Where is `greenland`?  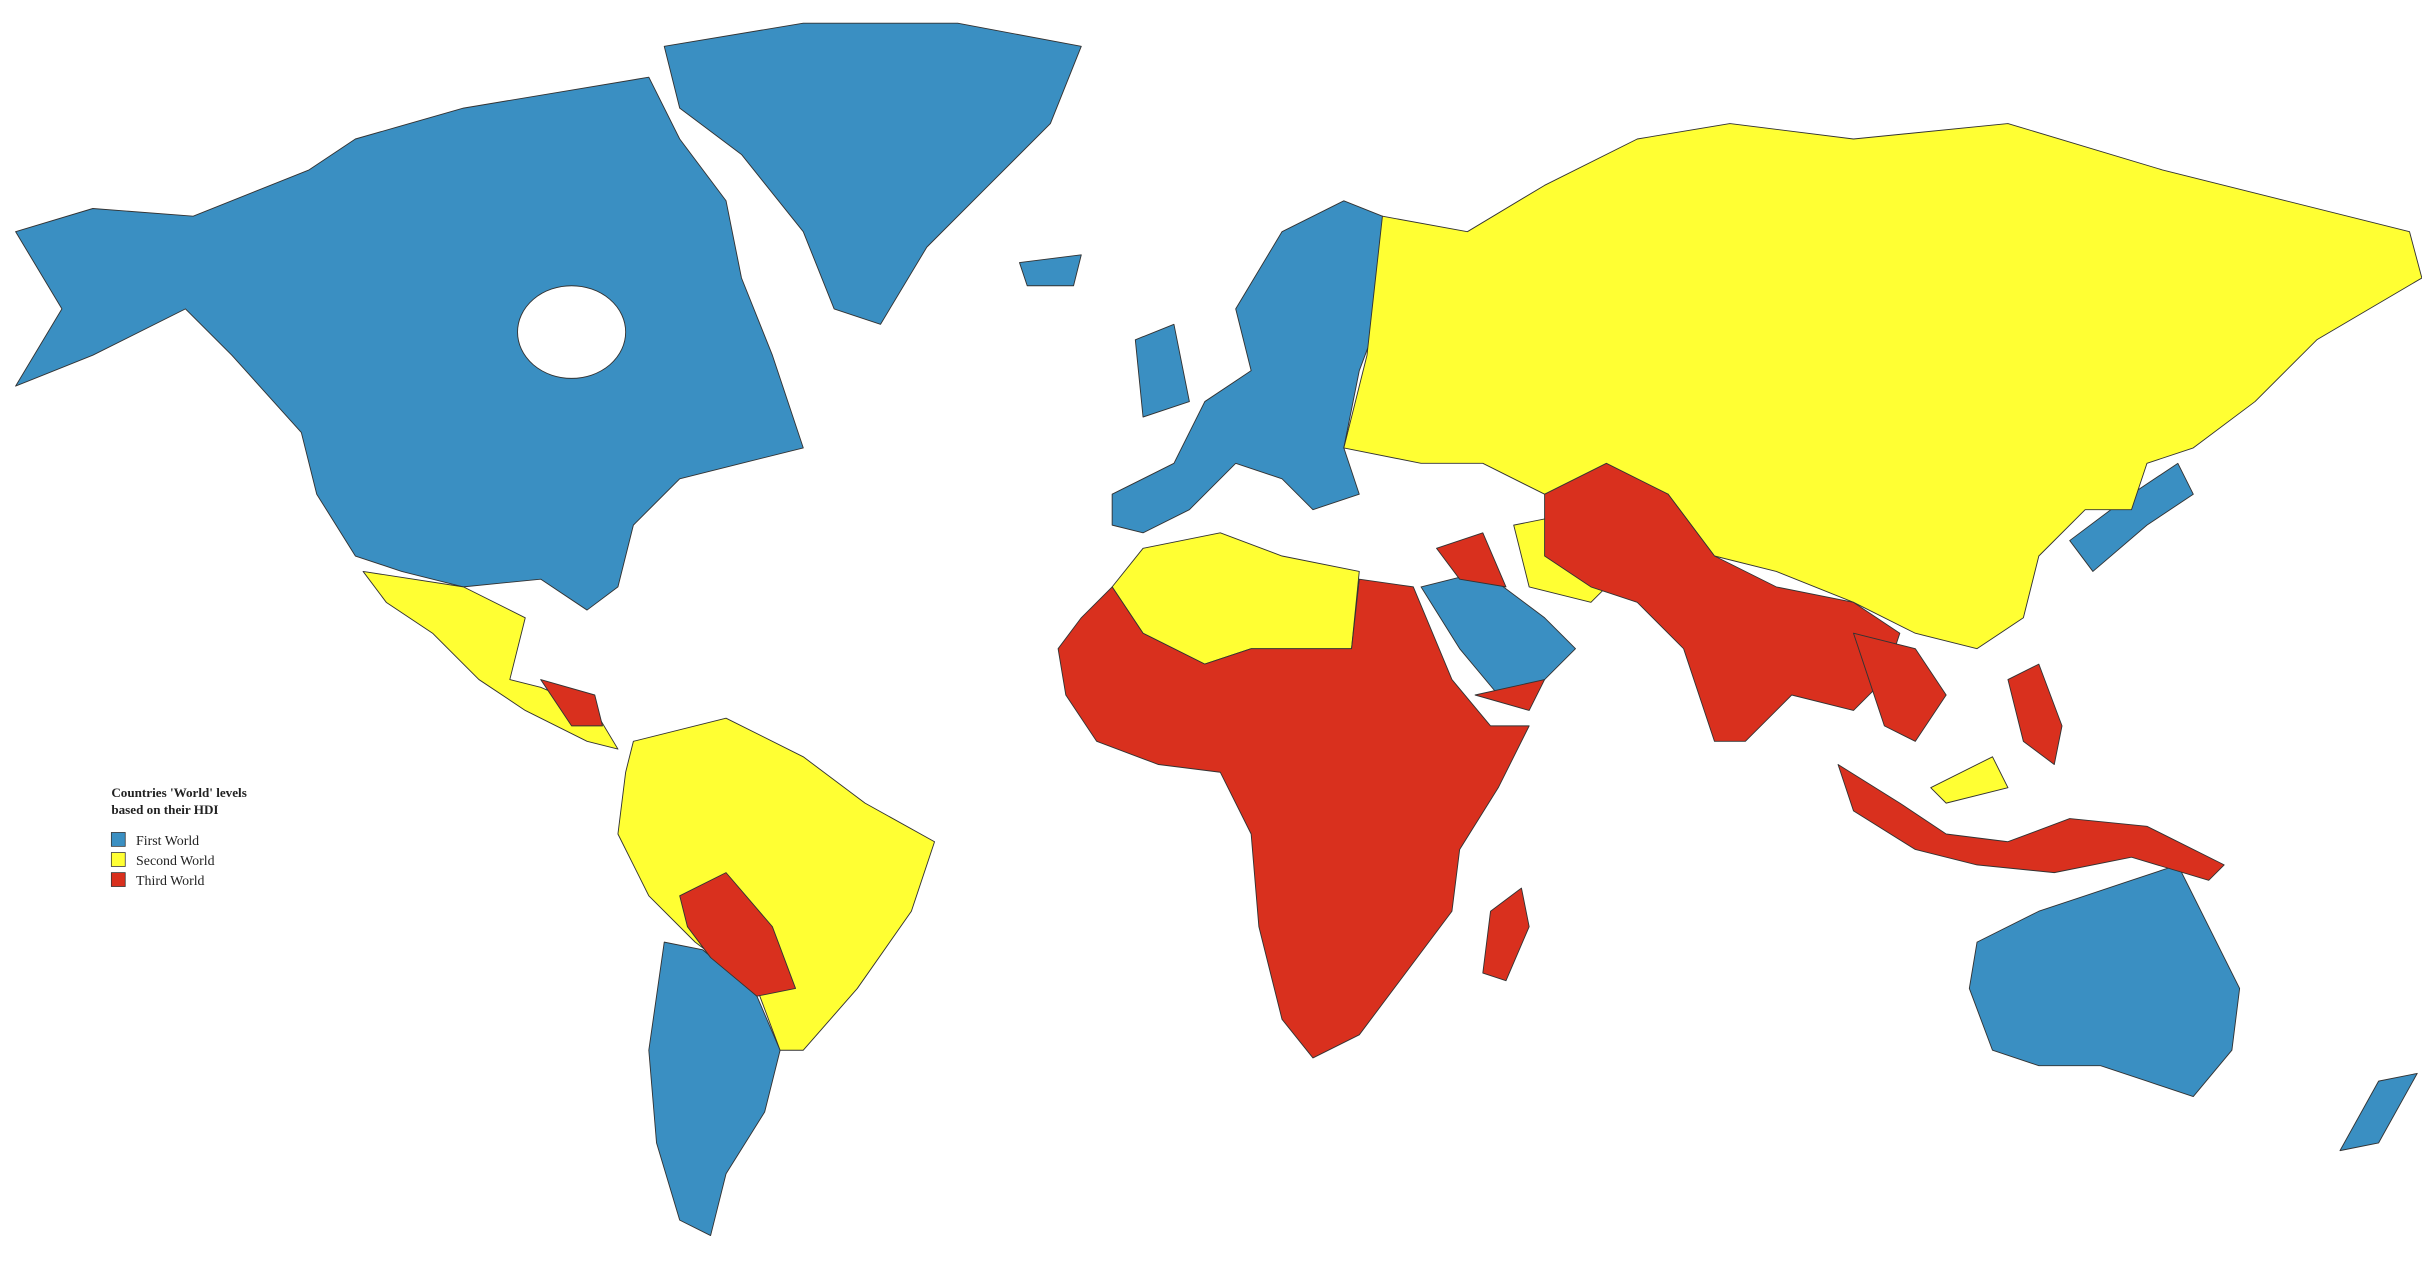 greenland is located at coordinates (872, 173).